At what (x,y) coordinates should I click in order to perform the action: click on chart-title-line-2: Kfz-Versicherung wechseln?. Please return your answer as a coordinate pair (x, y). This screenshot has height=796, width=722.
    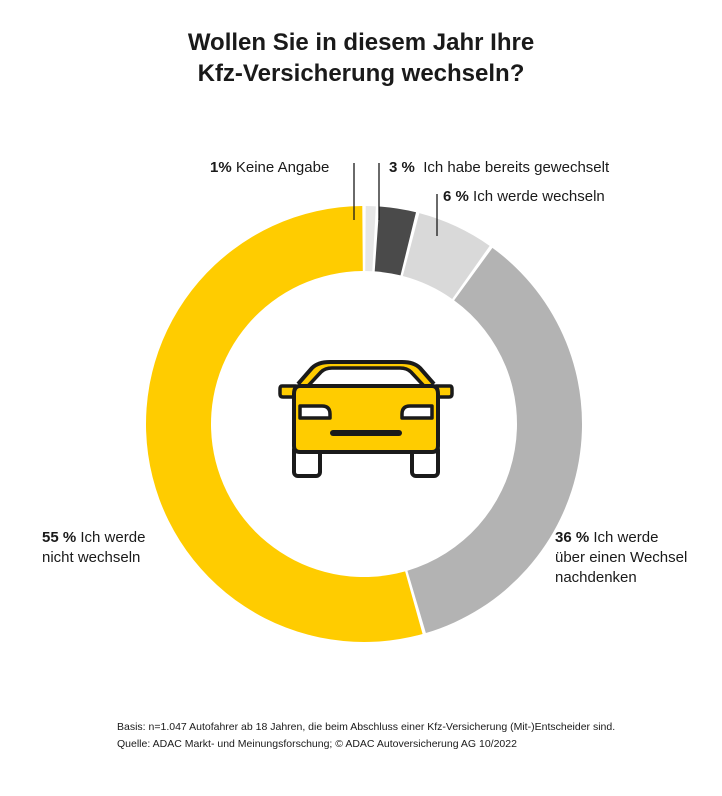
    Looking at the image, I should click on (361, 73).